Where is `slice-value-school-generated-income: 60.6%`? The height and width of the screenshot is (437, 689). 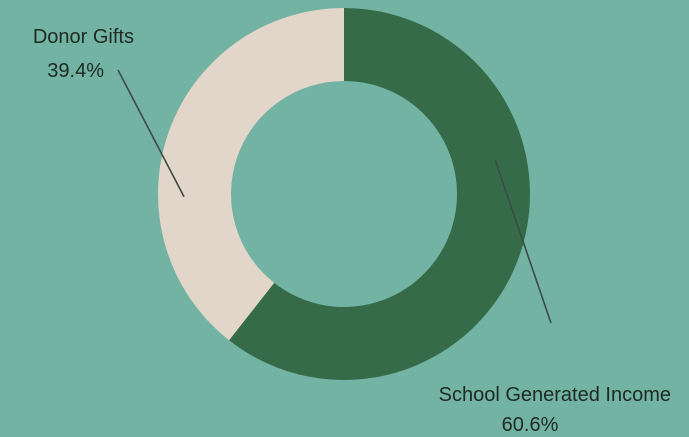
slice-value-school-generated-income: 60.6% is located at coordinates (530, 425).